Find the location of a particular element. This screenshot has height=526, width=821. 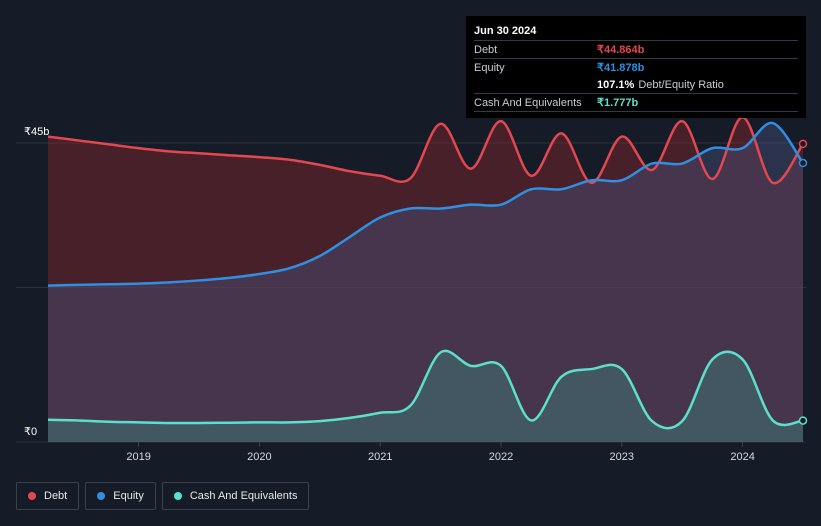

equity-endpoint is located at coordinates (803, 163).